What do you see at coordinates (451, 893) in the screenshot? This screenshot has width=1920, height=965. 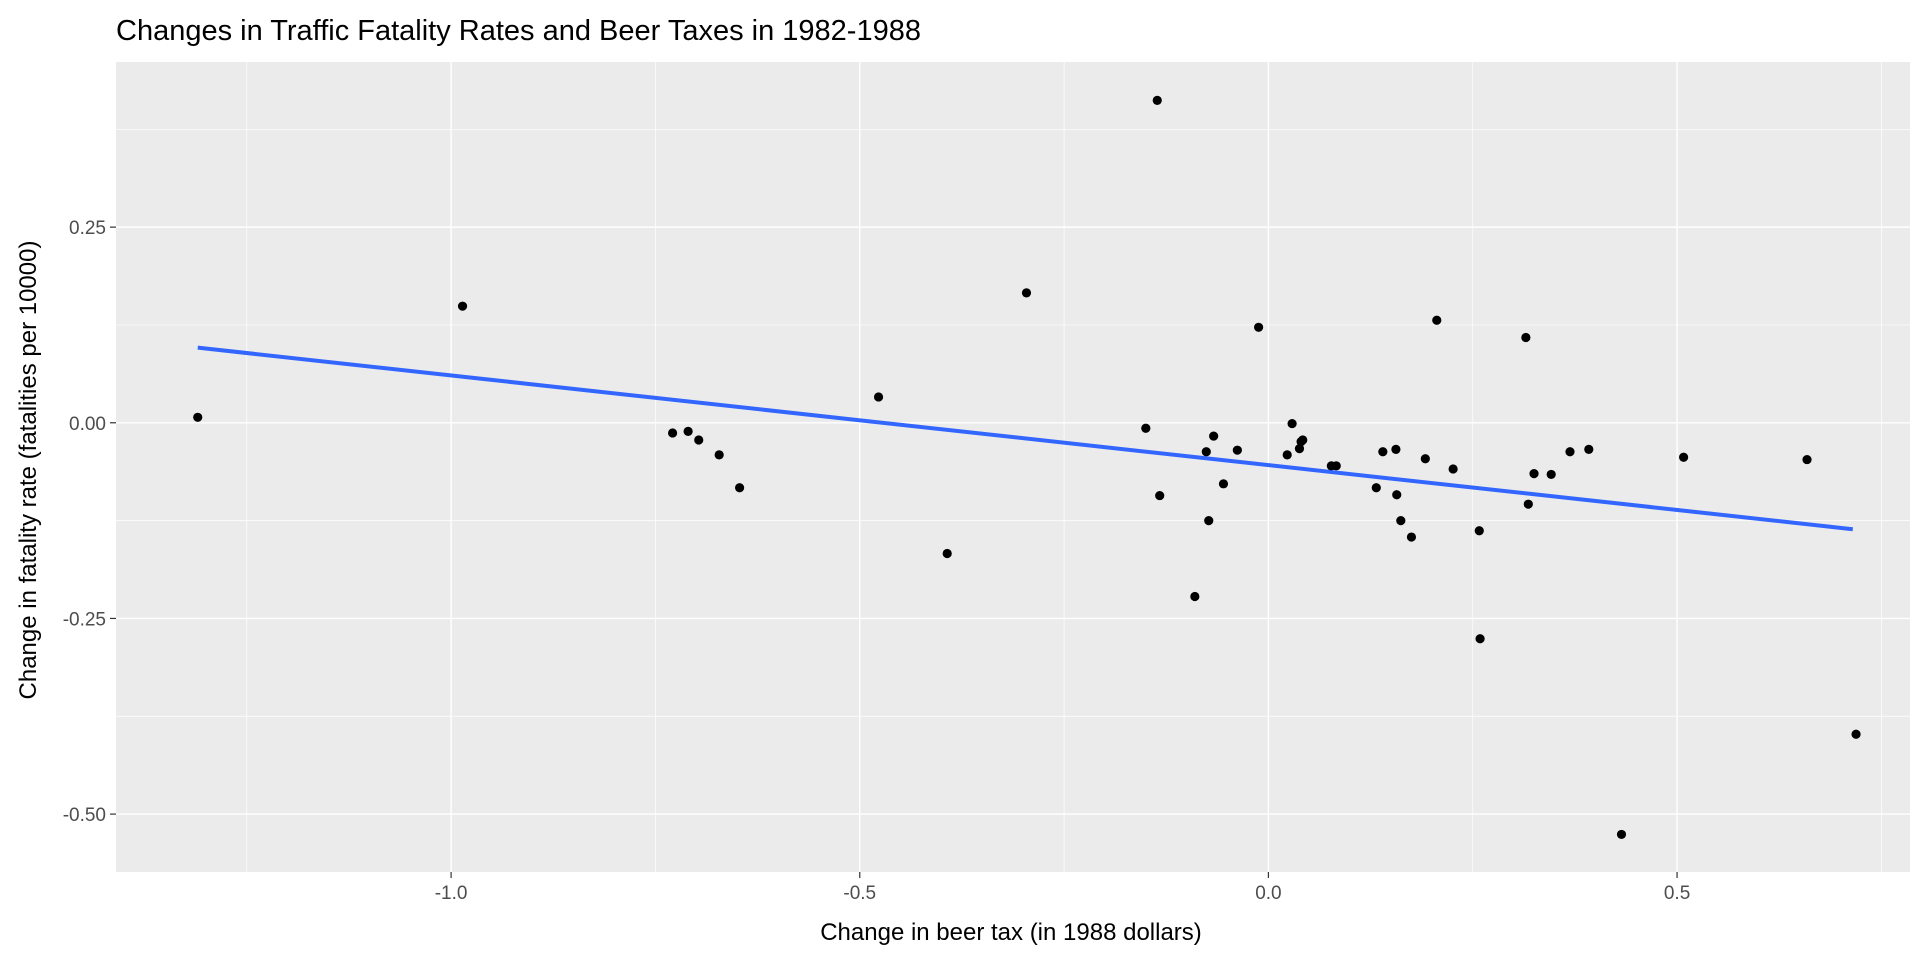 I see `x-tick-label: -1.0` at bounding box center [451, 893].